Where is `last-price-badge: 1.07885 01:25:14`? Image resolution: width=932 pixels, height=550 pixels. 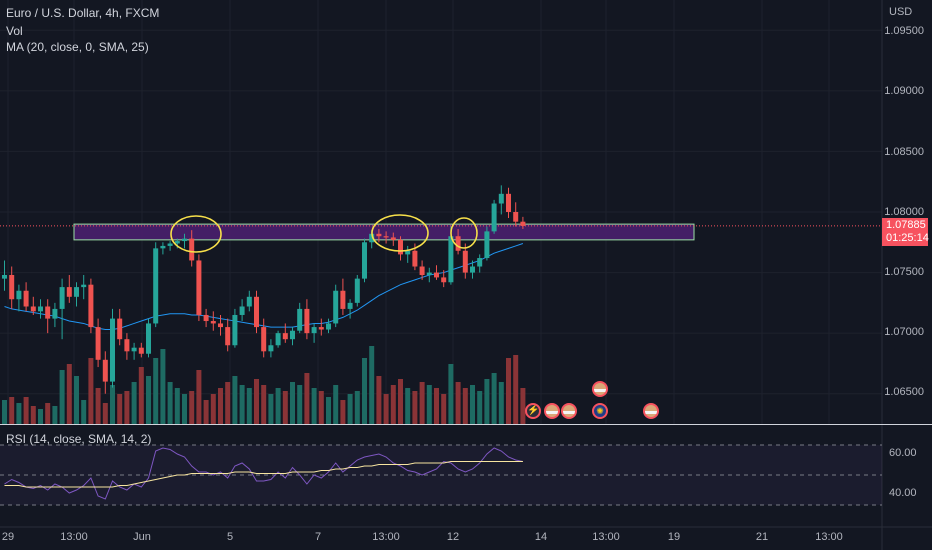 last-price-badge: 1.07885 01:25:14 is located at coordinates (905, 232).